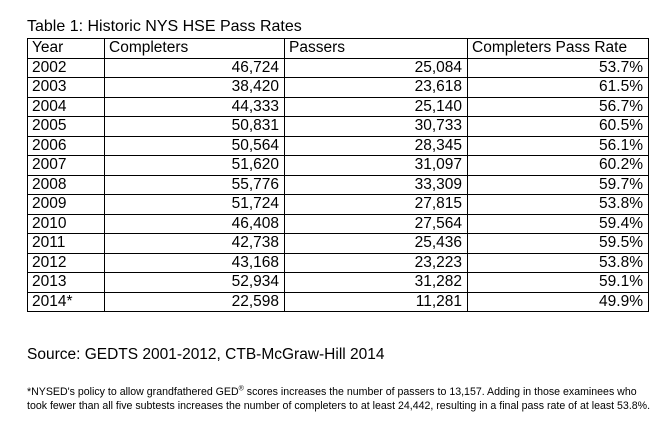  Describe the element at coordinates (241, 389) in the screenshot. I see `registered-mark: ®` at that location.